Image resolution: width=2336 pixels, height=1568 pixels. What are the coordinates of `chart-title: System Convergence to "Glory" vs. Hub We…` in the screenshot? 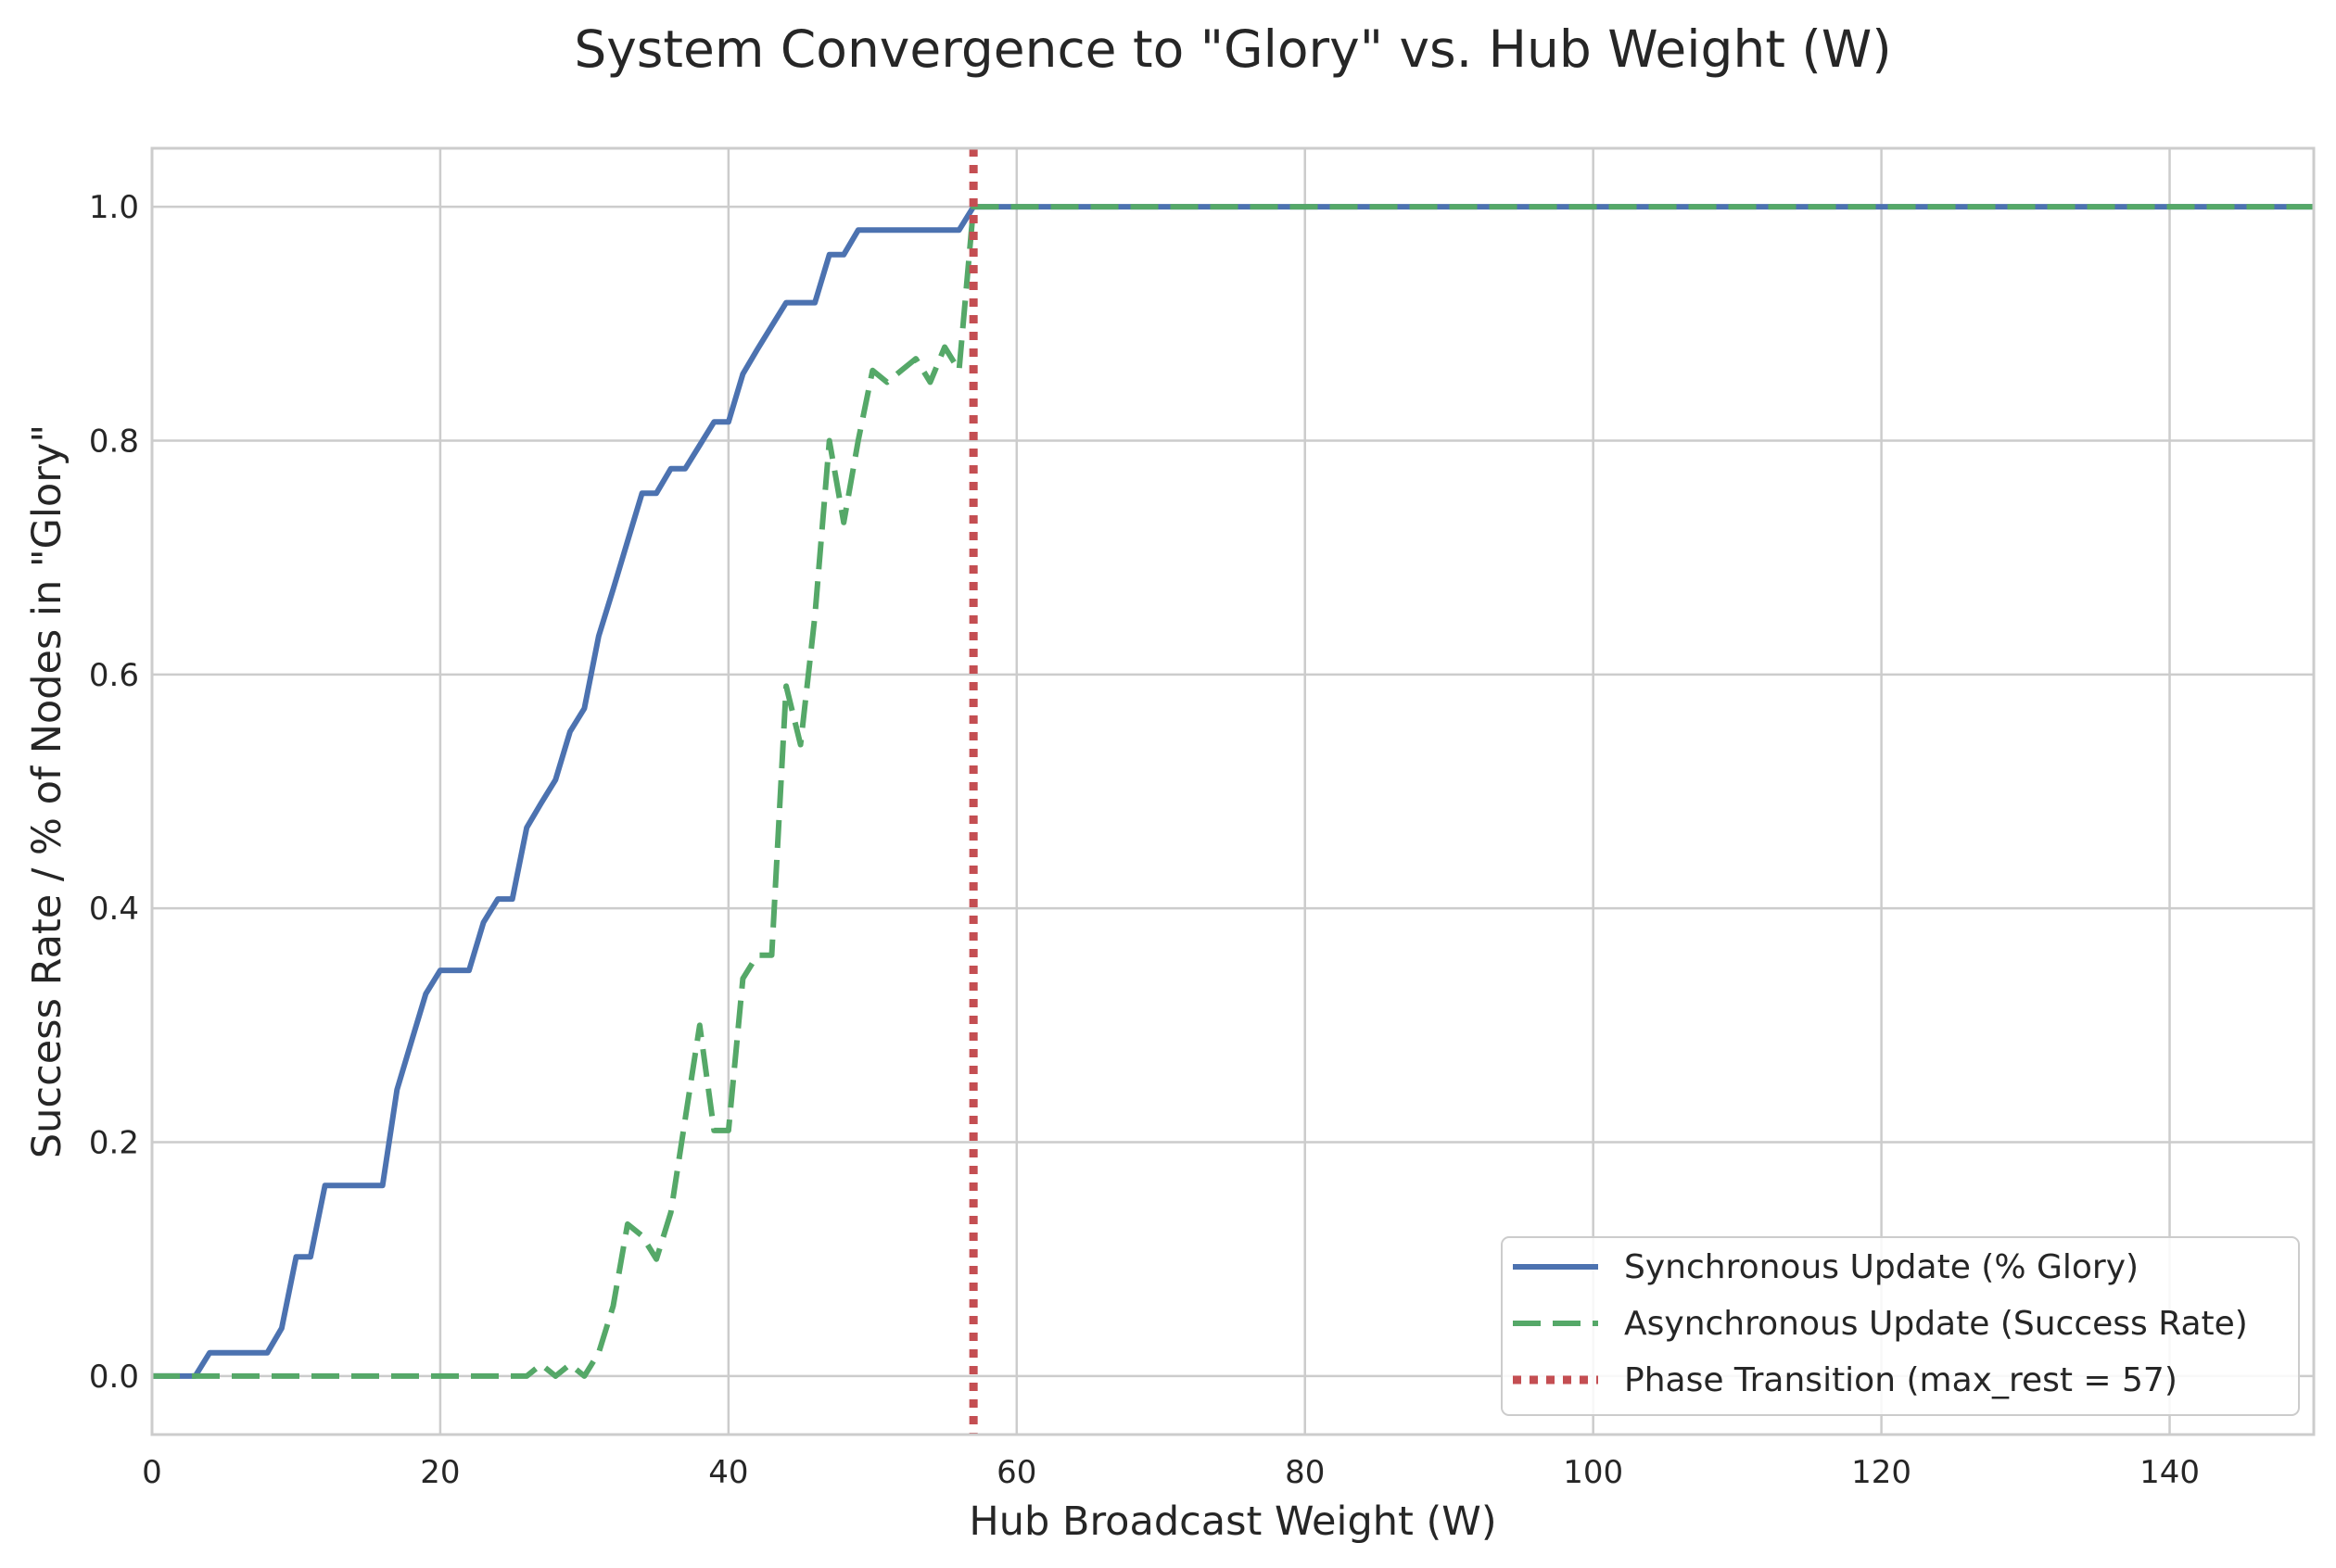 It's located at (1232, 49).